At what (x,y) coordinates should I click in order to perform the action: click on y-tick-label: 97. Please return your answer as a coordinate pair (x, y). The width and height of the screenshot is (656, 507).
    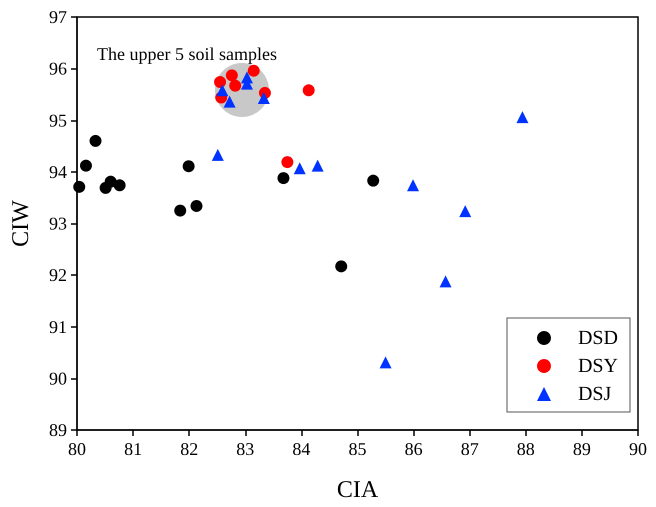
    Looking at the image, I should click on (58, 17).